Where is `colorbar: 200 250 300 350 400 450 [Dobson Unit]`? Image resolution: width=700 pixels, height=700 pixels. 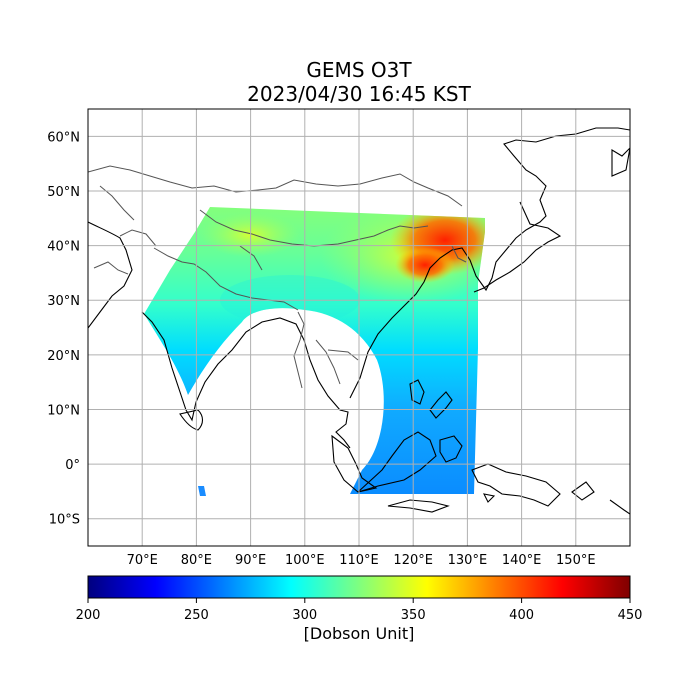
colorbar: 200 250 300 350 400 450 [Dobson Unit] is located at coordinates (359, 609).